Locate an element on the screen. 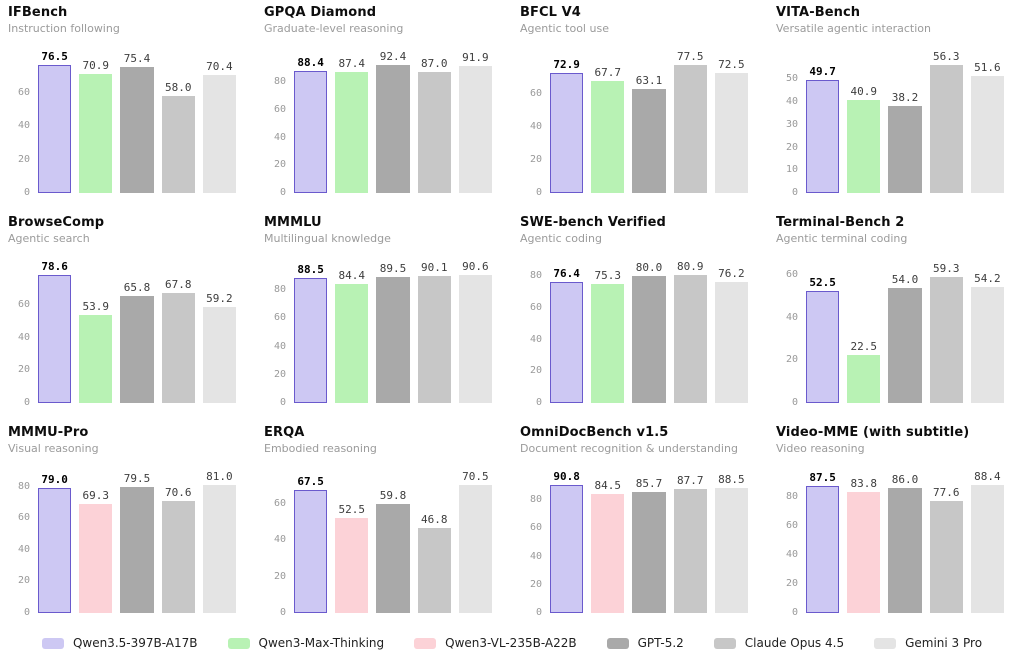 The image size is (1024, 662). plot-area: 0 20 40 60 80 79.0 69.3 79.5 70.6 81.0 is located at coordinates (122, 539).